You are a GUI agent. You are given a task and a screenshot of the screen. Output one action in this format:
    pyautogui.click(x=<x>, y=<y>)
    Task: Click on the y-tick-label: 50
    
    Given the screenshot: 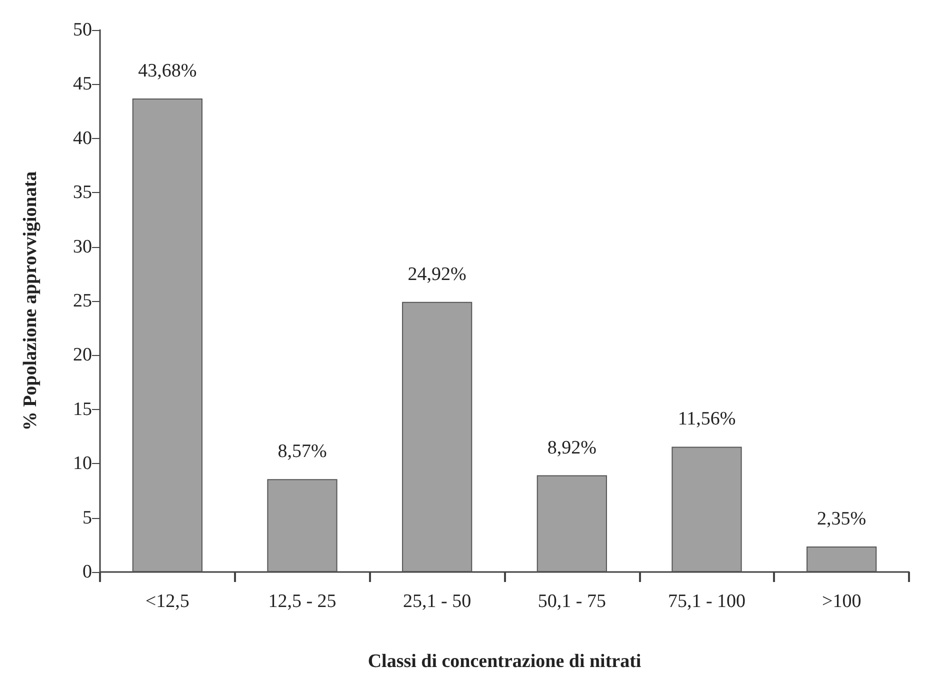 What is the action you would take?
    pyautogui.click(x=82, y=30)
    